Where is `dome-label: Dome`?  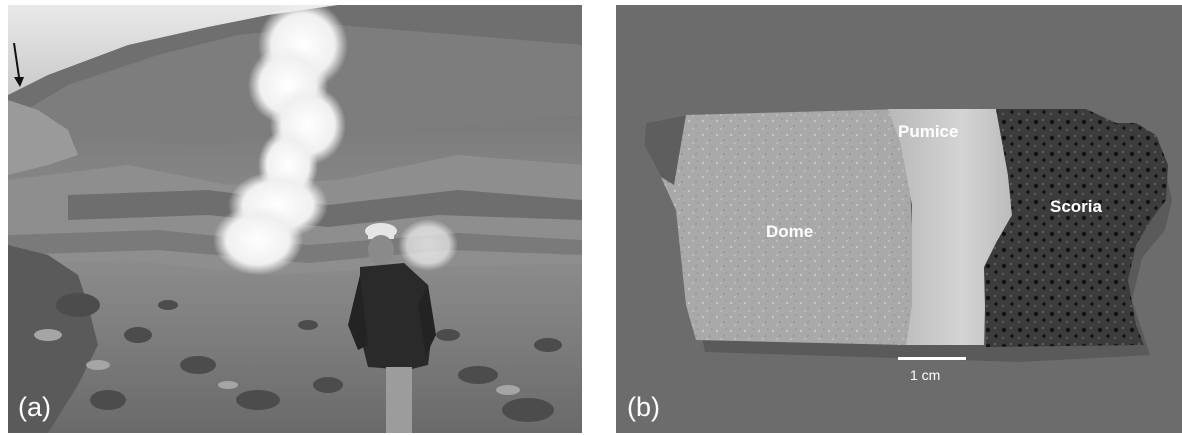
dome-label: Dome is located at coordinates (790, 231).